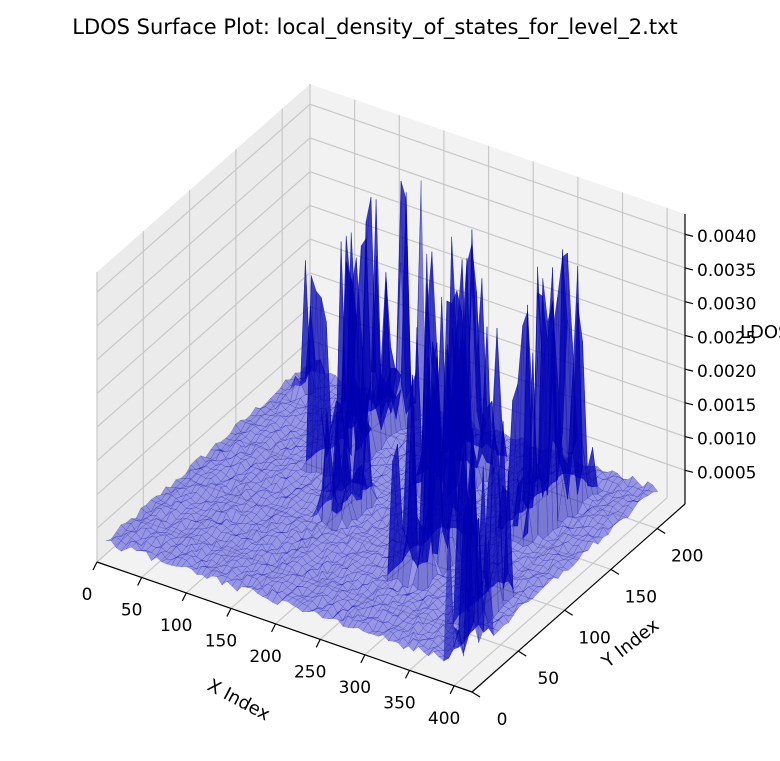  What do you see at coordinates (502, 720) in the screenshot?
I see `y-tick-label: 0` at bounding box center [502, 720].